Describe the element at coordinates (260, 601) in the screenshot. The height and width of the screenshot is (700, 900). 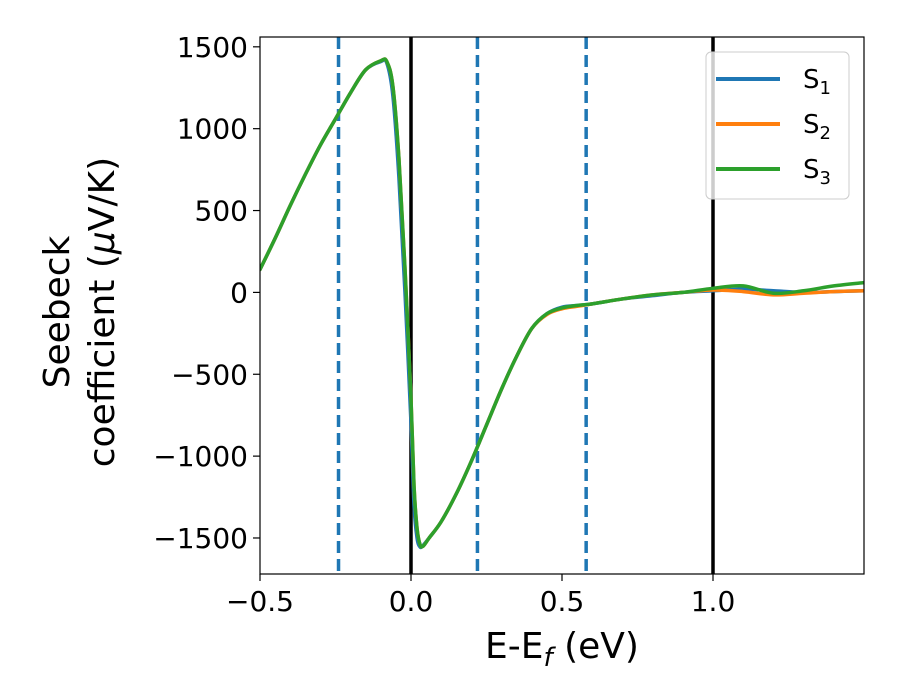
I see `x-tick-label: −0.5` at that location.